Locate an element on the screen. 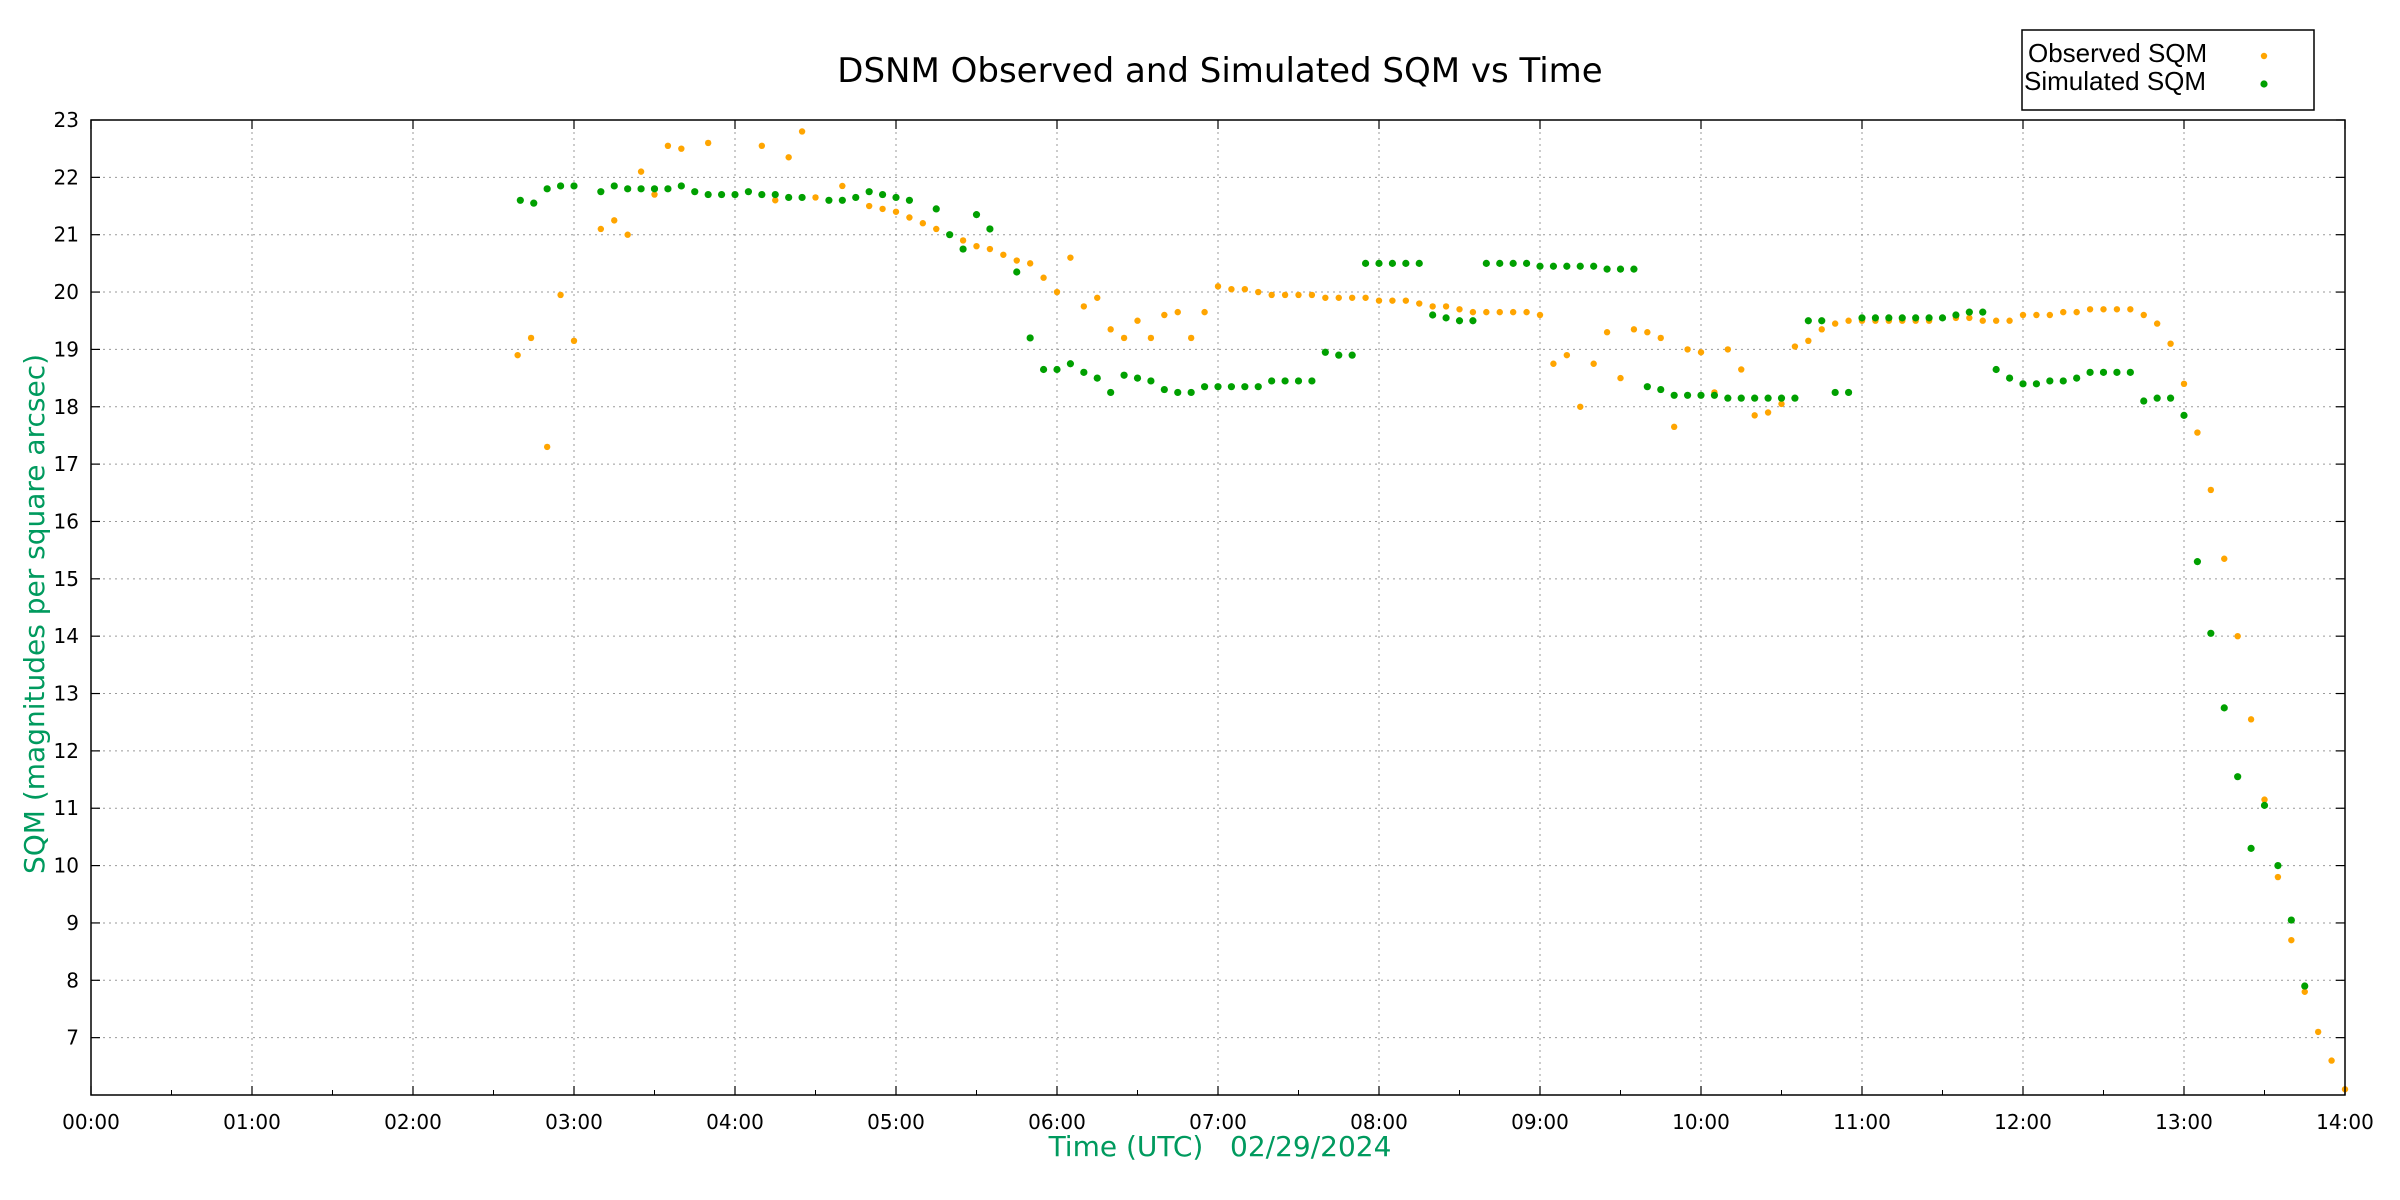 The image size is (2400, 1200). x-tick-label: 01:00 is located at coordinates (252, 1122).